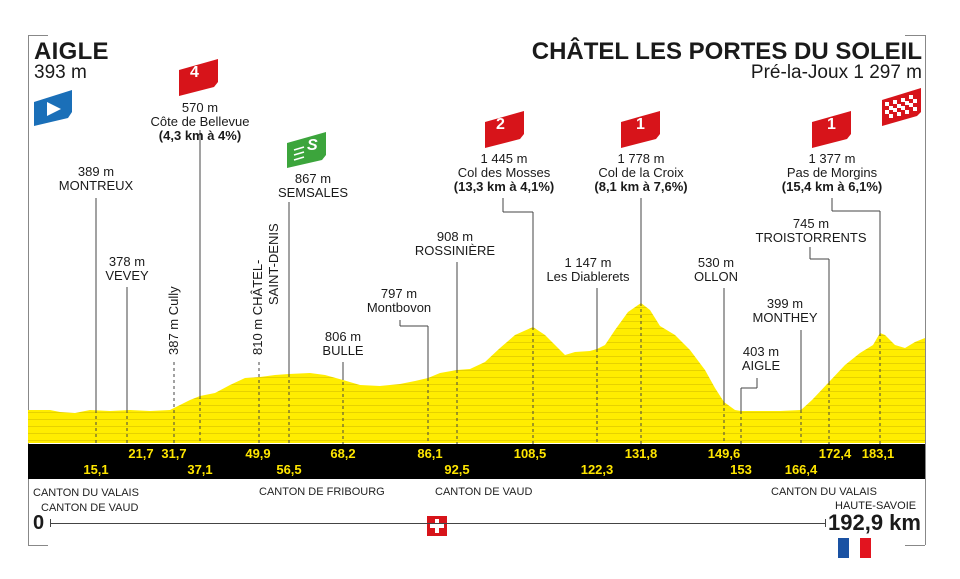 The height and width of the screenshot is (579, 960). Describe the element at coordinates (289, 469) in the screenshot. I see `km-label: 56,5` at that location.